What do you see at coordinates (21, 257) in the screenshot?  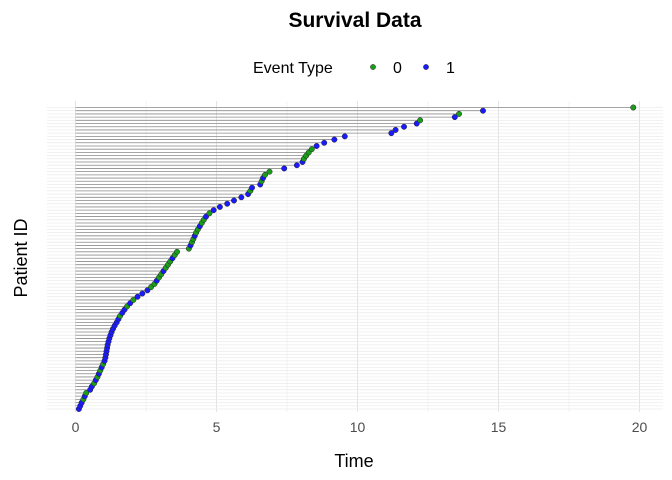 I see `y-axis-title: Patient ID` at bounding box center [21, 257].